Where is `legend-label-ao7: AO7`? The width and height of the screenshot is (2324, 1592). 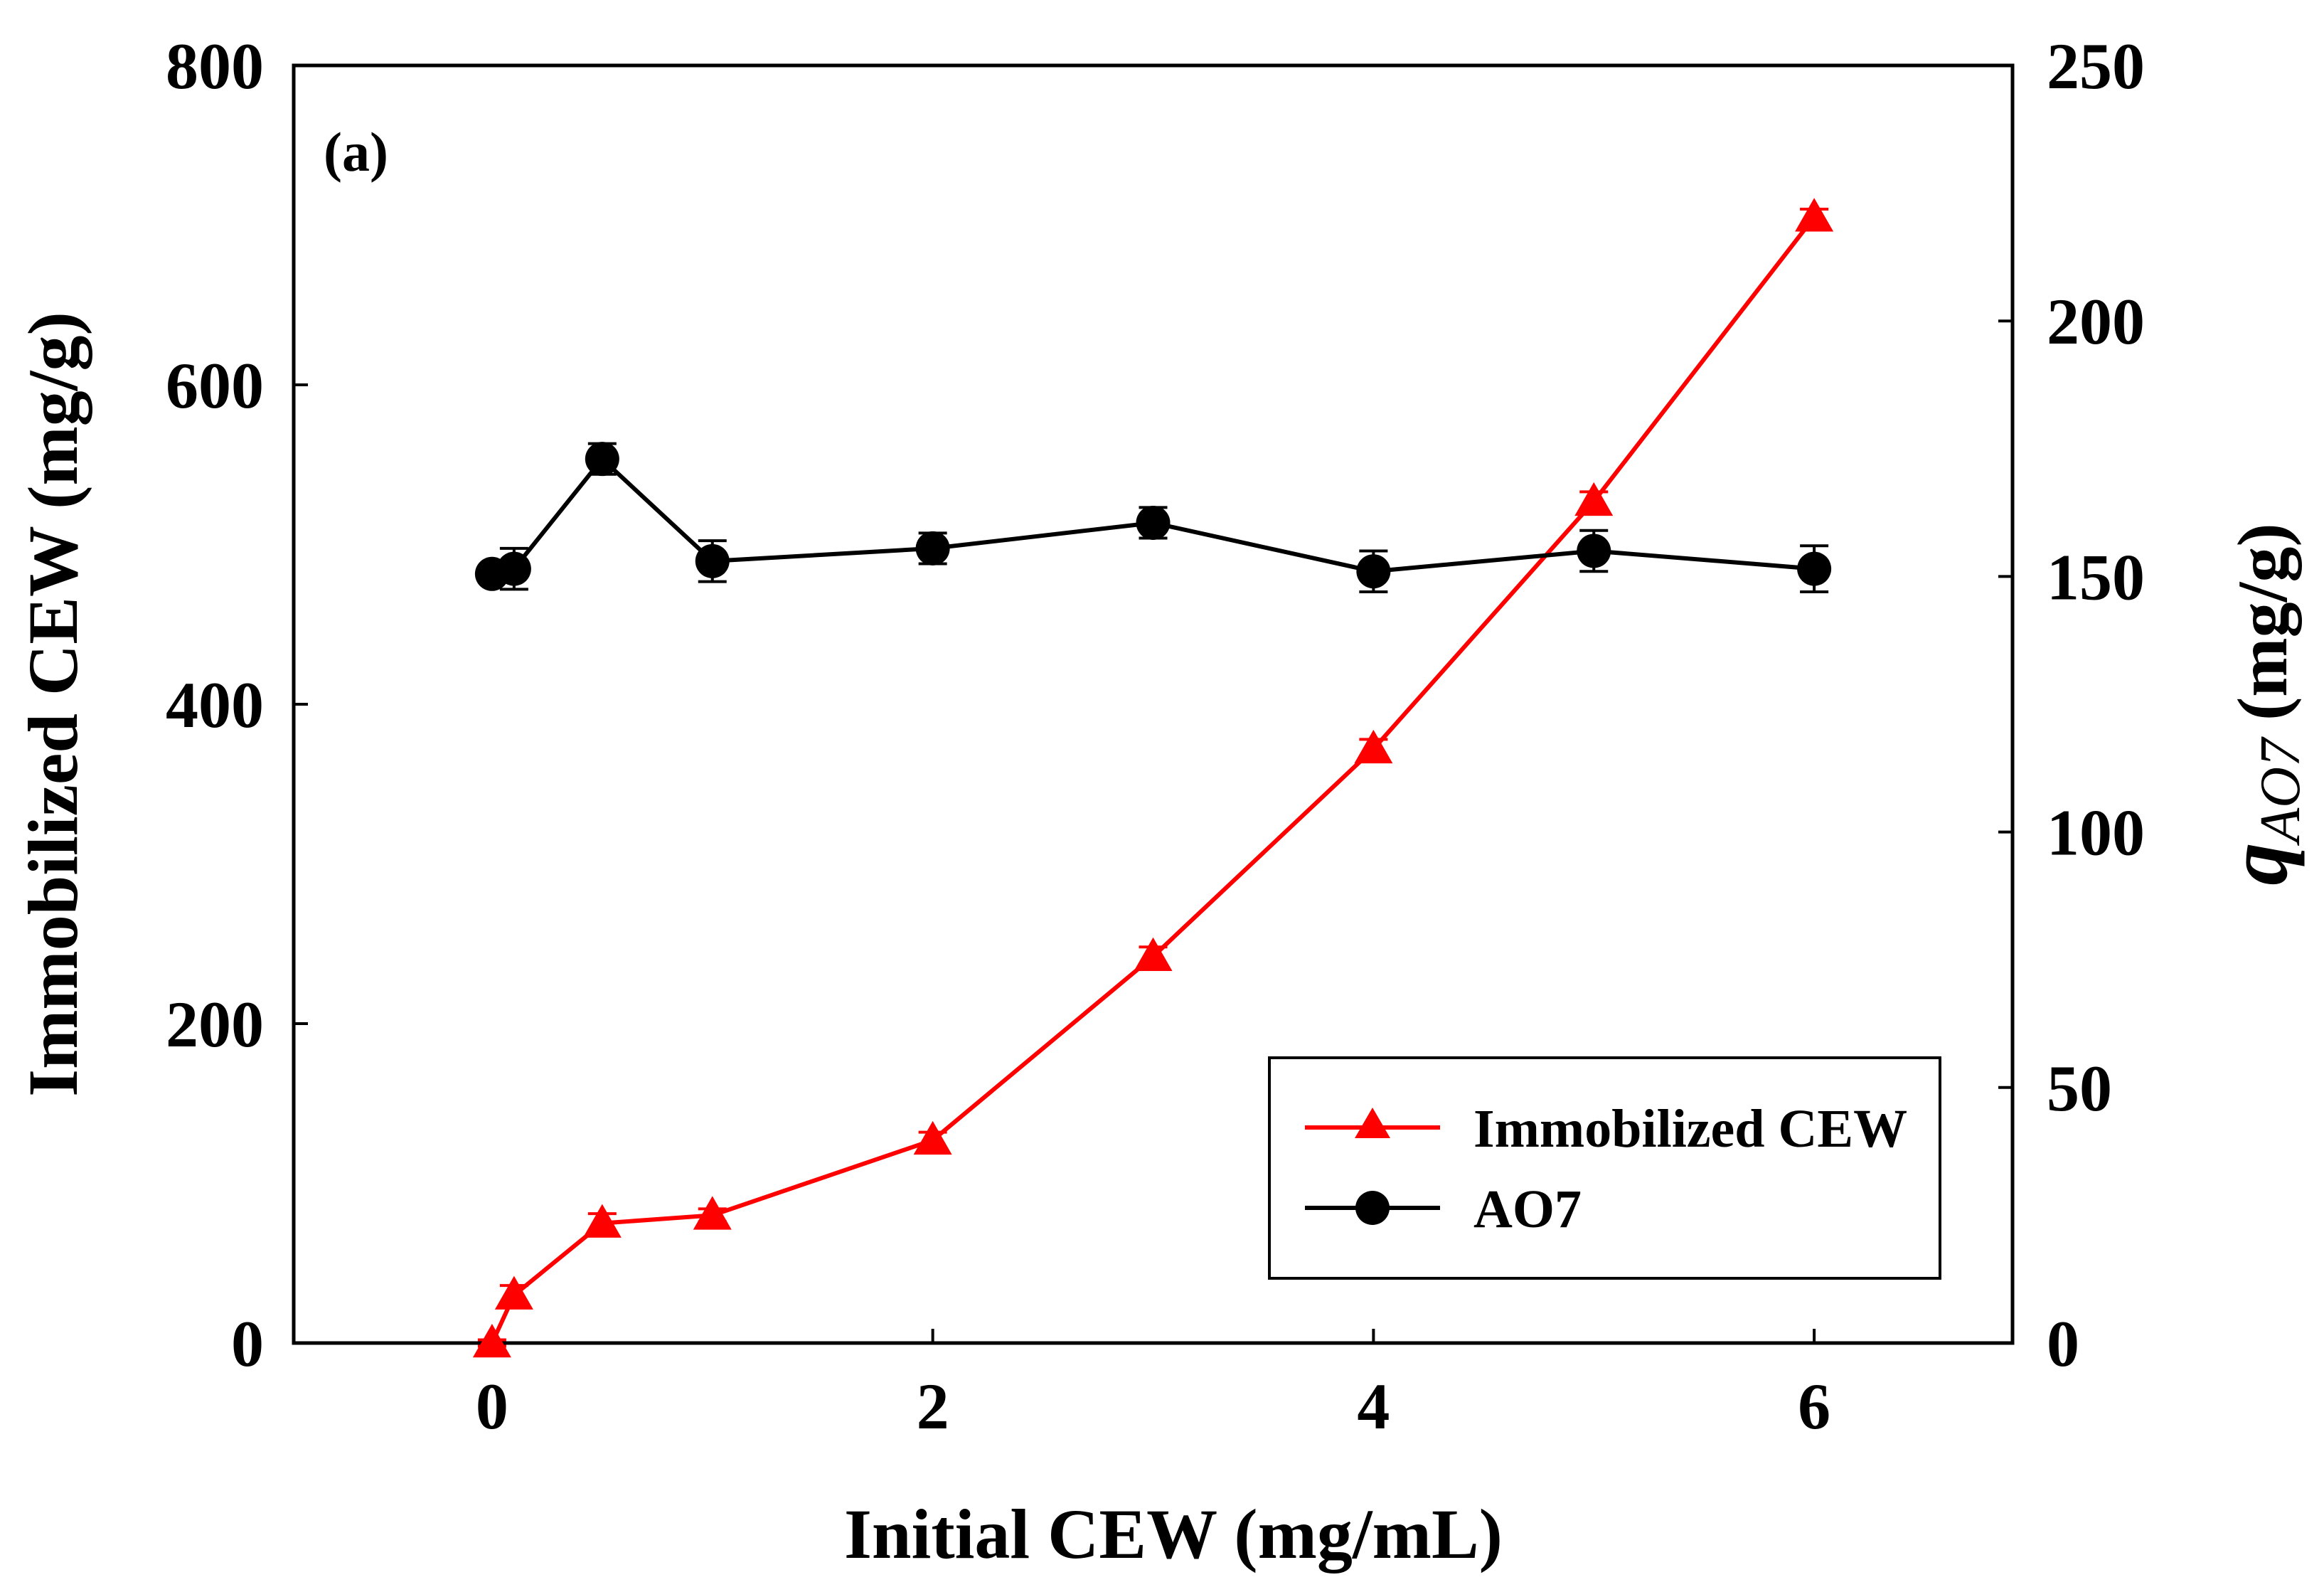
legend-label-ao7: AO7 is located at coordinates (1528, 1209).